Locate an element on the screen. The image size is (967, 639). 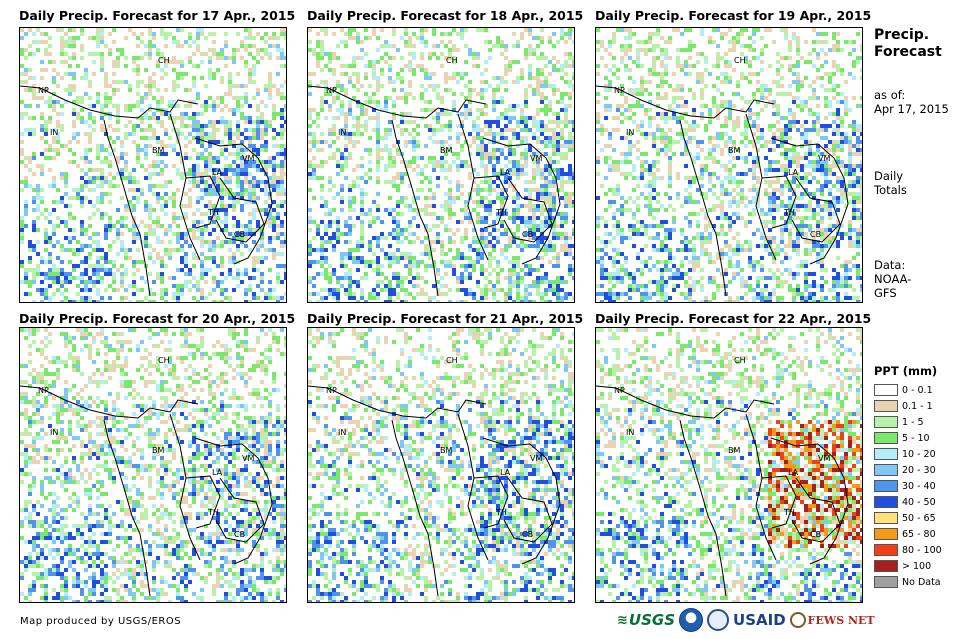
data-source-block: Data: NOAA- GFS is located at coordinates (892, 279).